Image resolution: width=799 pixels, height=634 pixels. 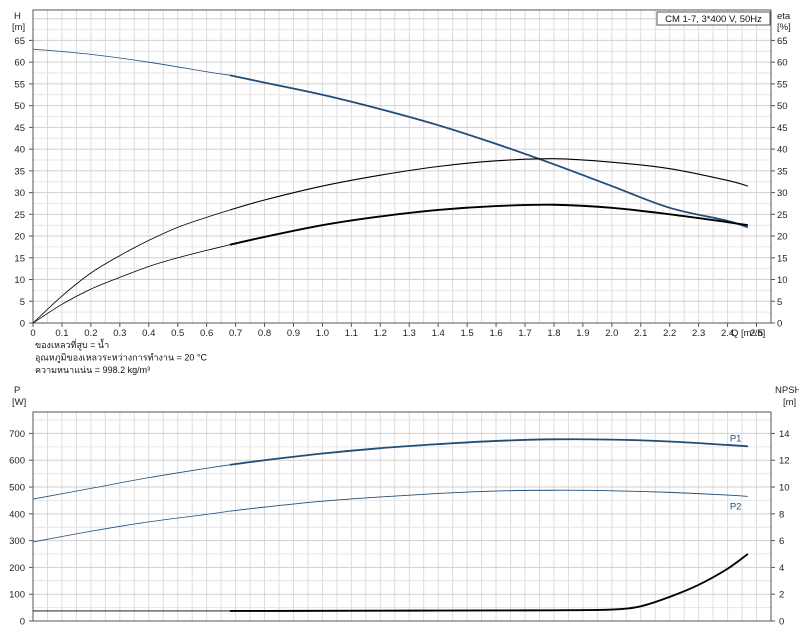 What do you see at coordinates (553, 333) in the screenshot?
I see `top-x-tick: 1.8` at bounding box center [553, 333].